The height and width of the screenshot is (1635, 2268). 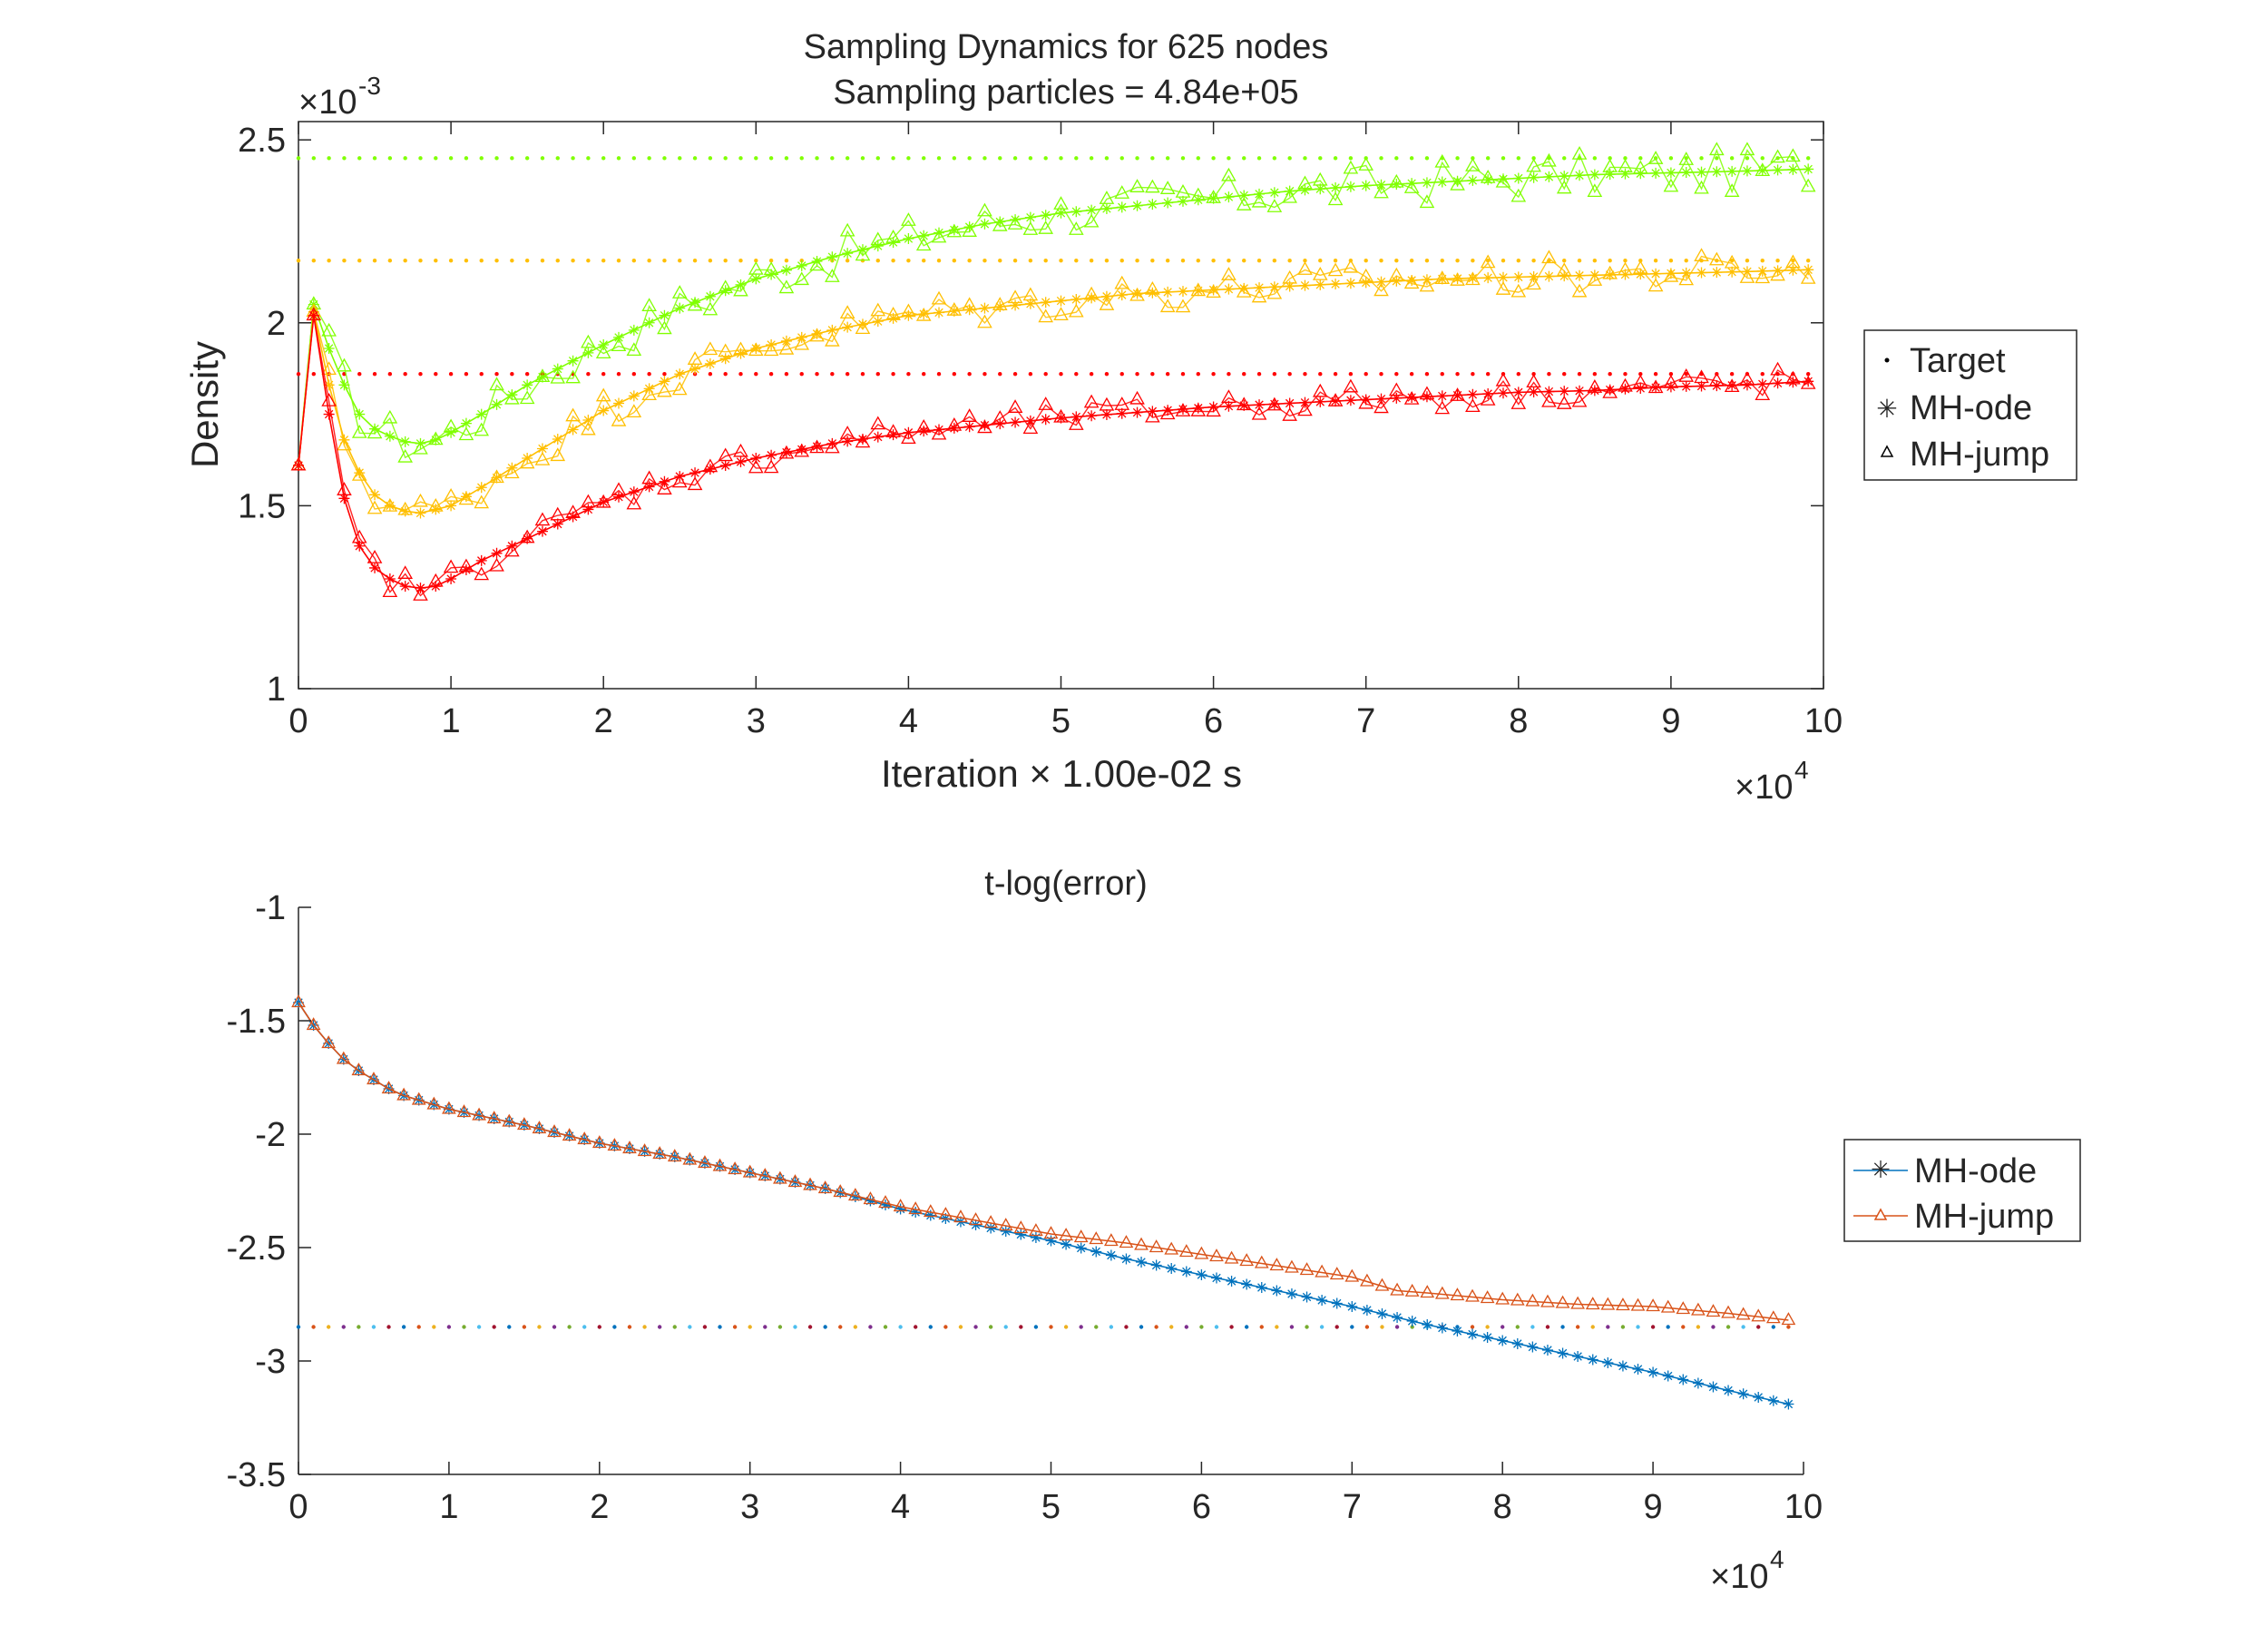 I want to click on x-tick-label: 3, so click(x=757, y=721).